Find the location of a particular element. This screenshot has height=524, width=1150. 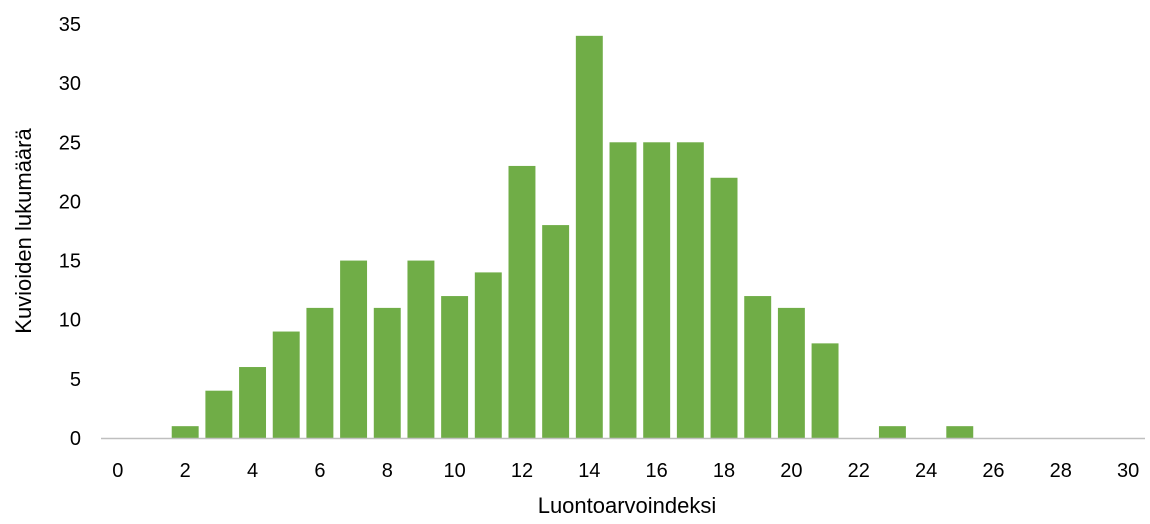

x-tick-label: 12 is located at coordinates (522, 471).